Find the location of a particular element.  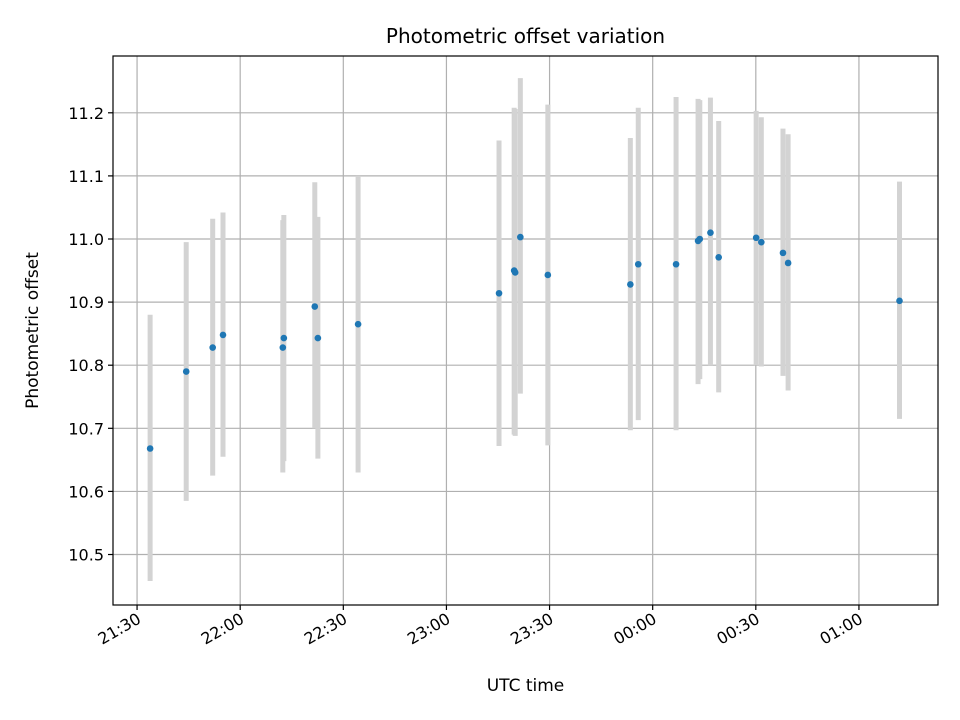

x-tick-label: 00:00 is located at coordinates (634, 629).